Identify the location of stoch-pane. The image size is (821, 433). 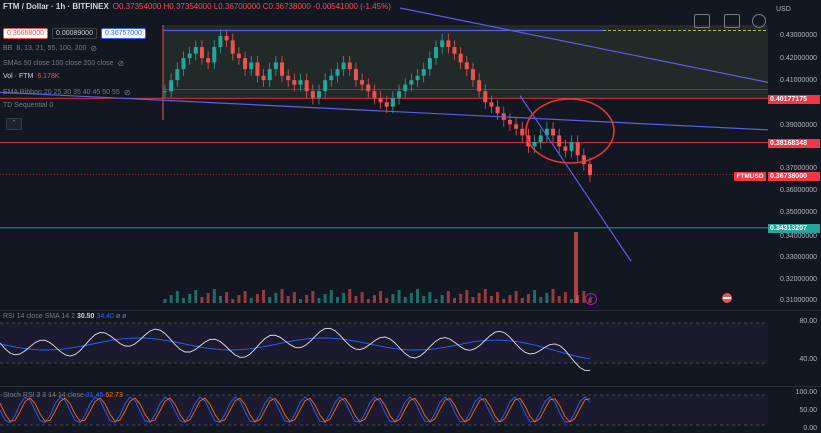
(384, 410).